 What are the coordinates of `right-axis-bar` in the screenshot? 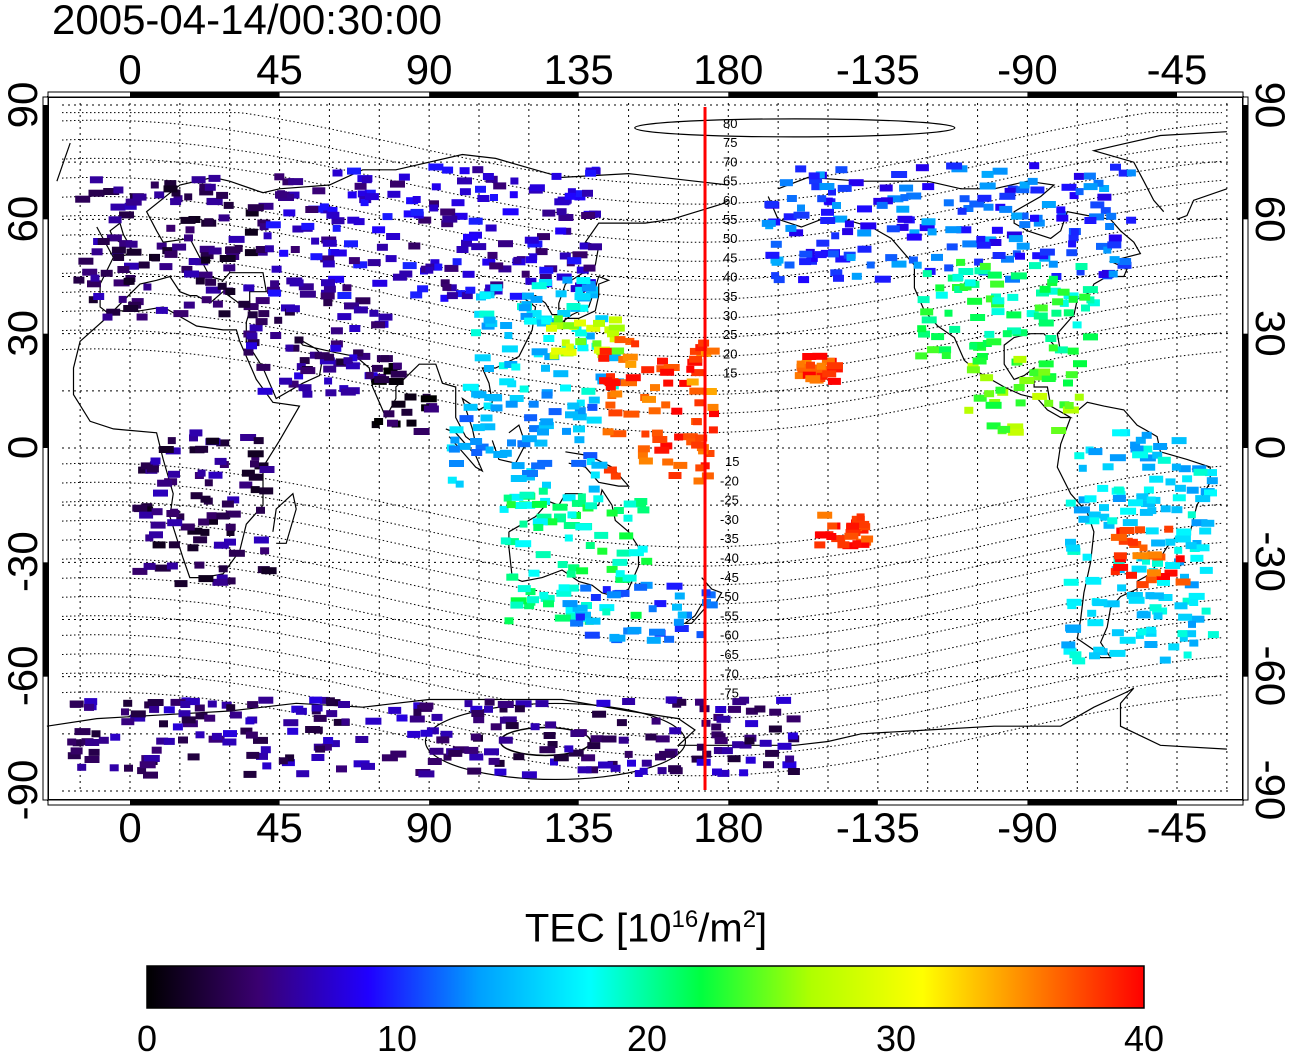 It's located at (1245, 448).